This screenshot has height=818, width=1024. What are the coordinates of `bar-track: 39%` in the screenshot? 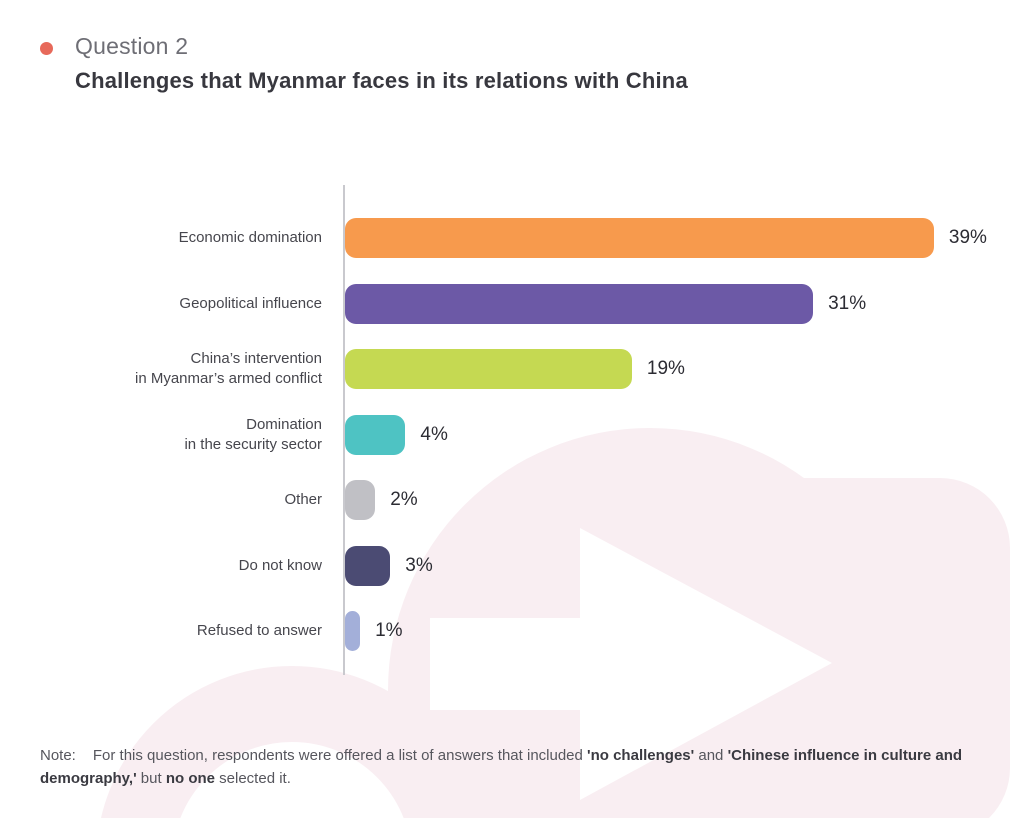 It's located at (666, 238).